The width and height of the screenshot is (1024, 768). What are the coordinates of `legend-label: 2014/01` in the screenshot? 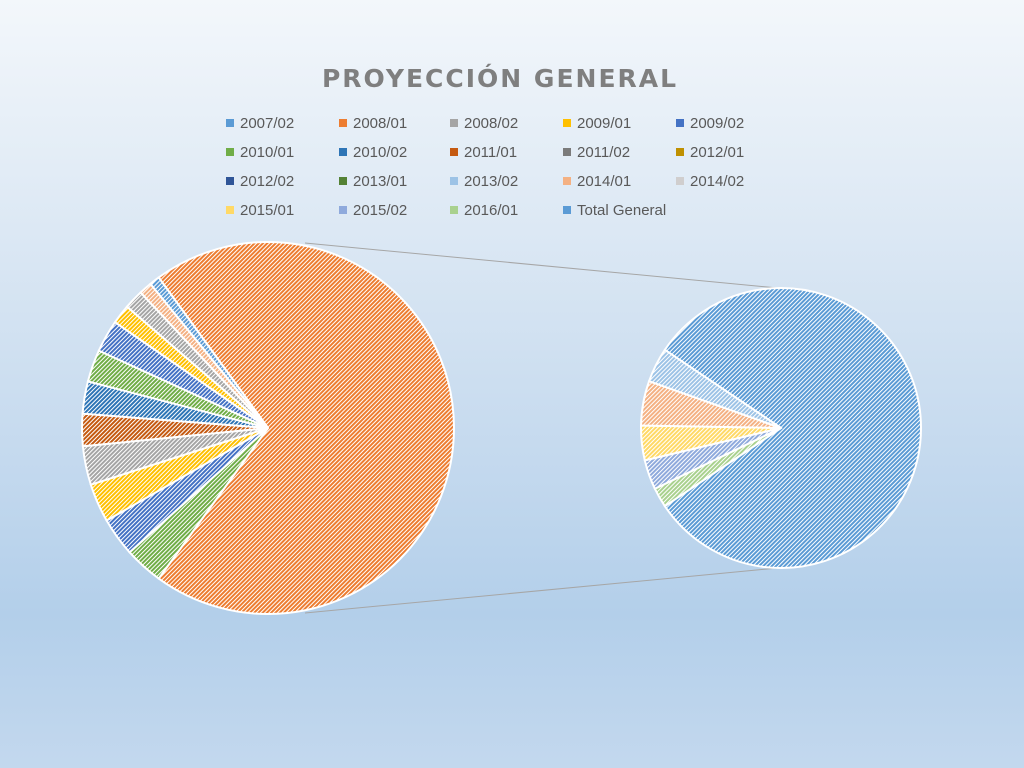 It's located at (604, 181).